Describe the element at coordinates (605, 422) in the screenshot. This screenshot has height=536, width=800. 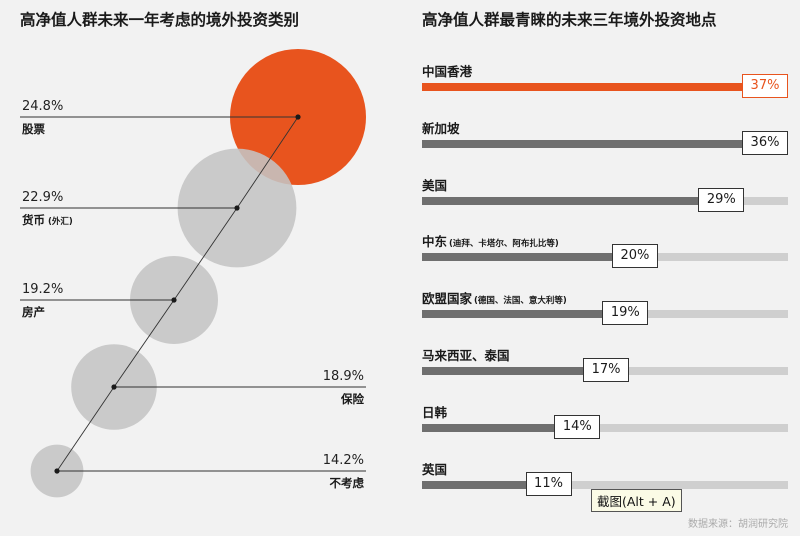
I see `bar-row-7: 日韩 14%` at that location.